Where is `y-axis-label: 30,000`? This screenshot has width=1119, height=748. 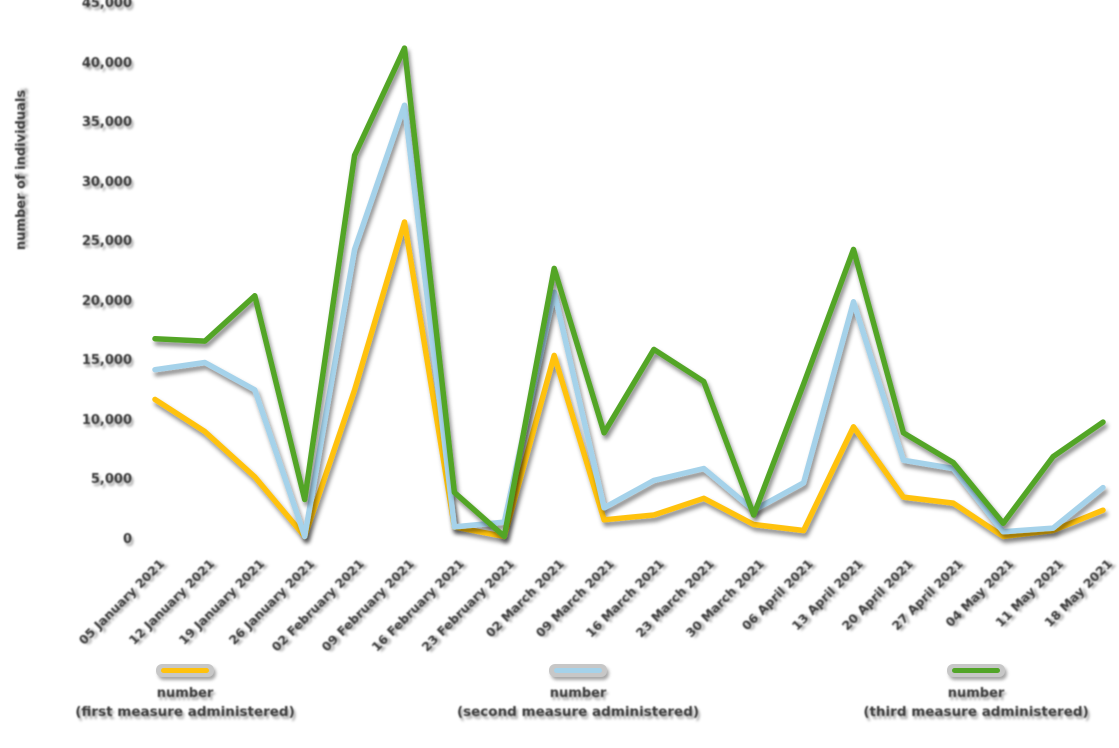
y-axis-label: 30,000 is located at coordinates (106, 182).